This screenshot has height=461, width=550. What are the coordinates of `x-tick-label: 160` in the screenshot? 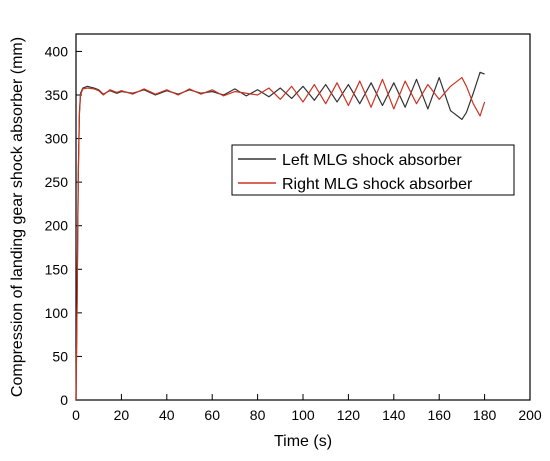 It's located at (440, 415).